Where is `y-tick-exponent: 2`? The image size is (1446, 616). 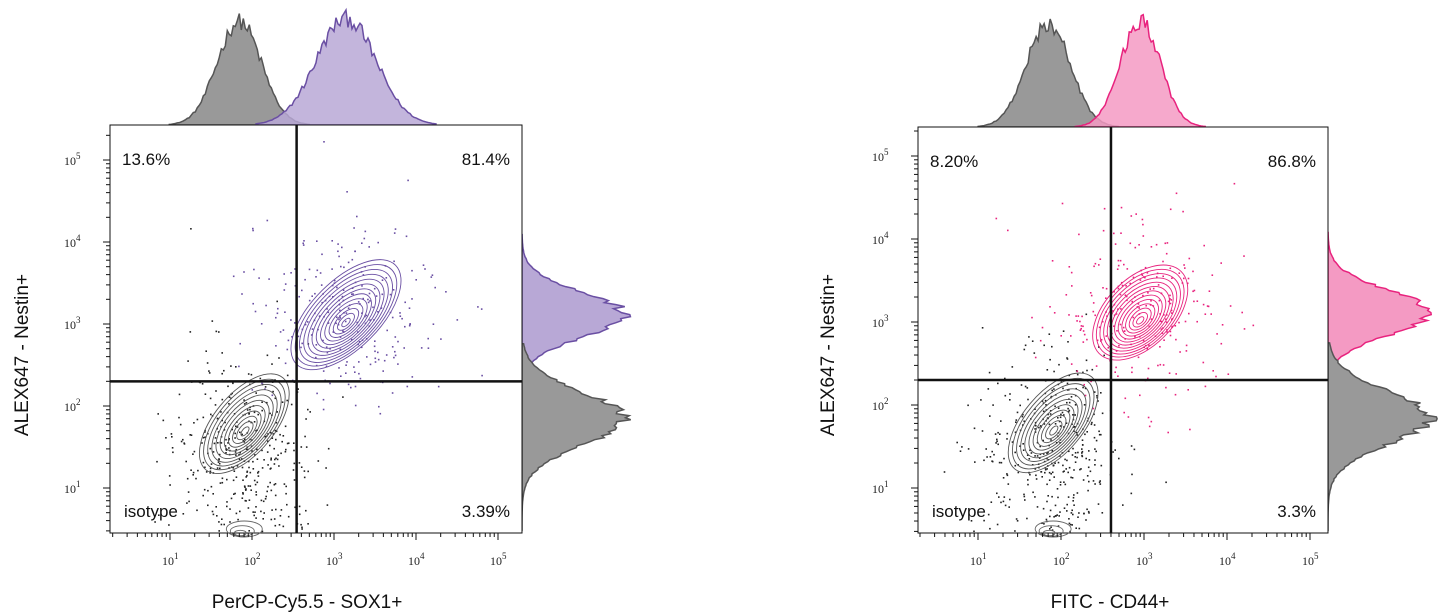 y-tick-exponent: 2 is located at coordinates (78, 402).